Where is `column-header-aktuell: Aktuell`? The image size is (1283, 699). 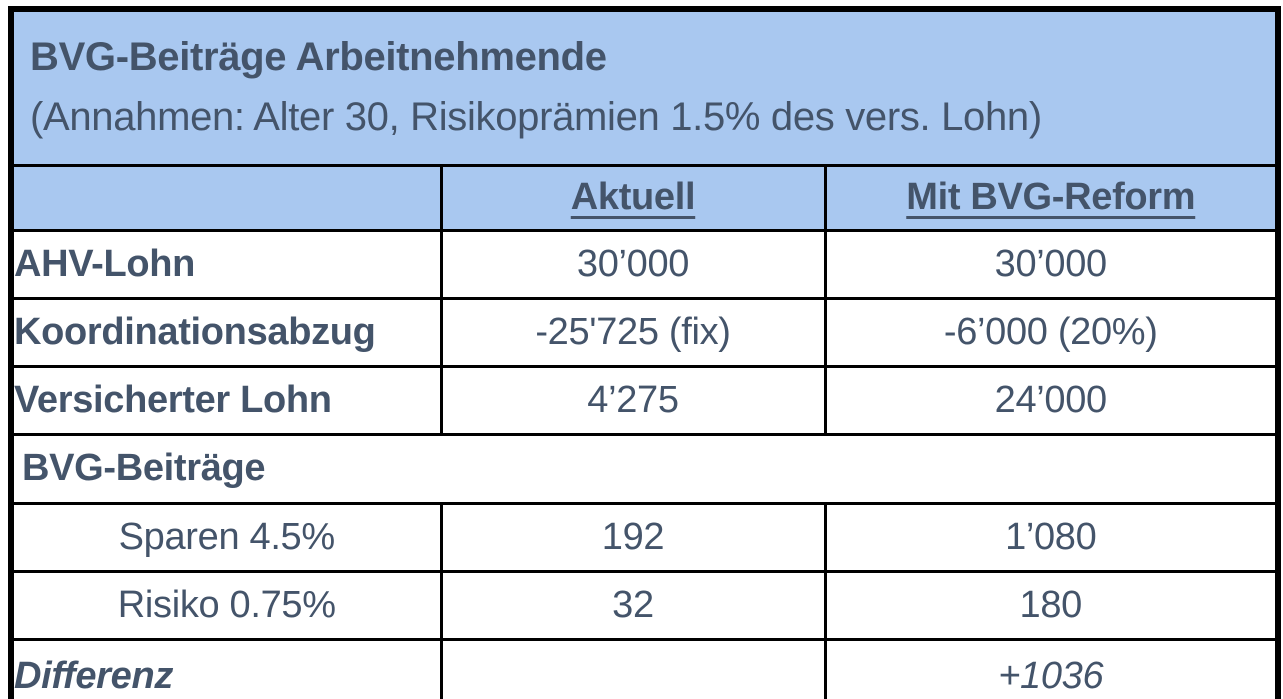
column-header-aktuell: Aktuell is located at coordinates (633, 198).